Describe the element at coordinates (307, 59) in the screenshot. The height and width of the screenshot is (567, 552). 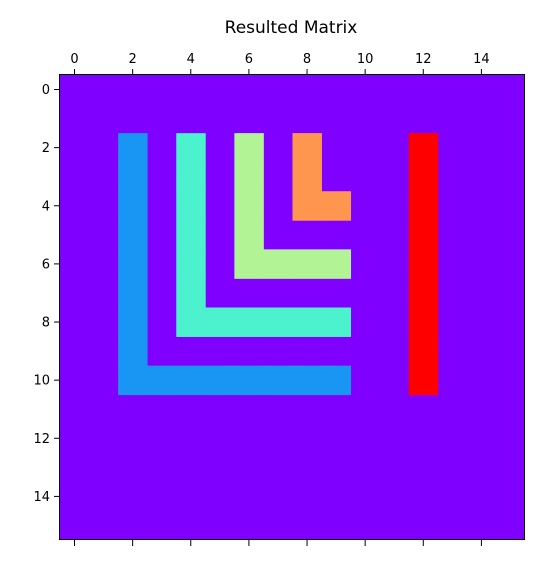
I see `x-tick-label: 8` at that location.